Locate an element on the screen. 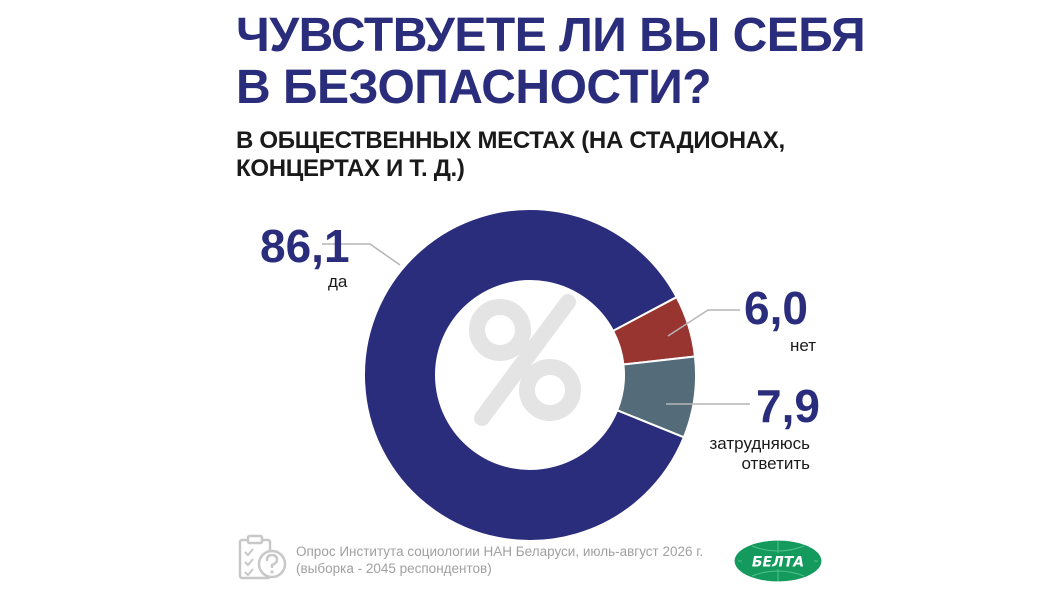 The height and width of the screenshot is (596, 1060). subtitle-line-2: КОНЦЕРТАХ И Т. Д.) is located at coordinates (350, 168).